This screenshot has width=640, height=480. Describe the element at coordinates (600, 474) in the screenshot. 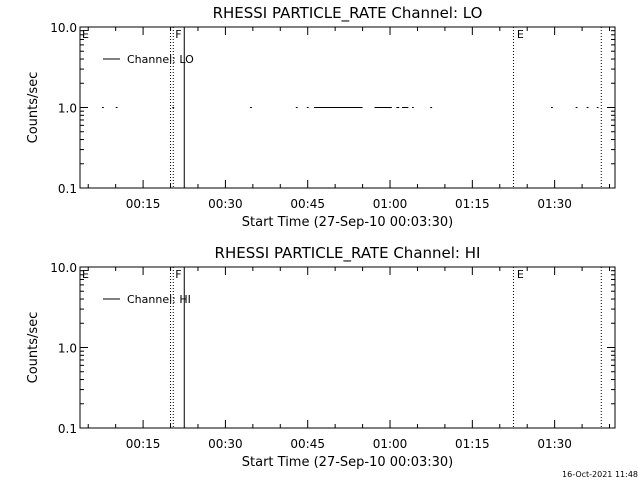

I see `timestamp-footer: 16-Oct-2021 11:48` at that location.